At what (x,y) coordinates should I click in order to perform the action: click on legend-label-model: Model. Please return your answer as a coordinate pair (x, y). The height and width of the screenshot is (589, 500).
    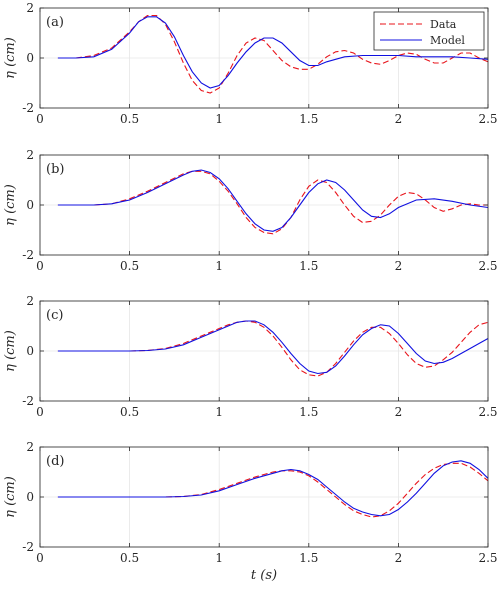
    Looking at the image, I should click on (447, 40).